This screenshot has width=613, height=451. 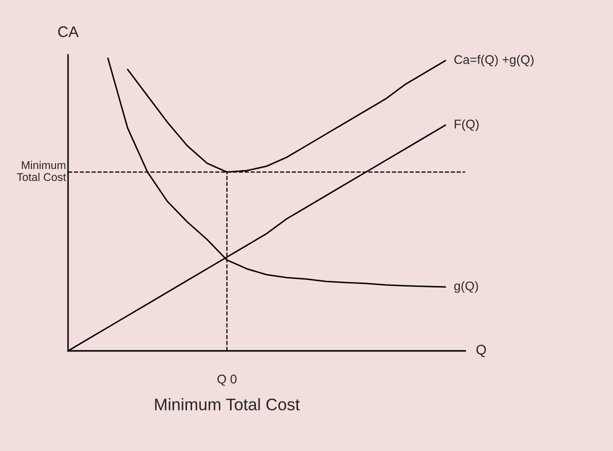 What do you see at coordinates (466, 287) in the screenshot?
I see `series-label: g(Q)` at bounding box center [466, 287].